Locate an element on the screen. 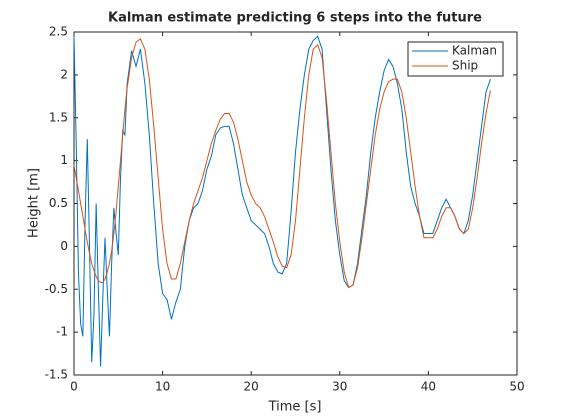  x-tick-label: 30 is located at coordinates (339, 387).